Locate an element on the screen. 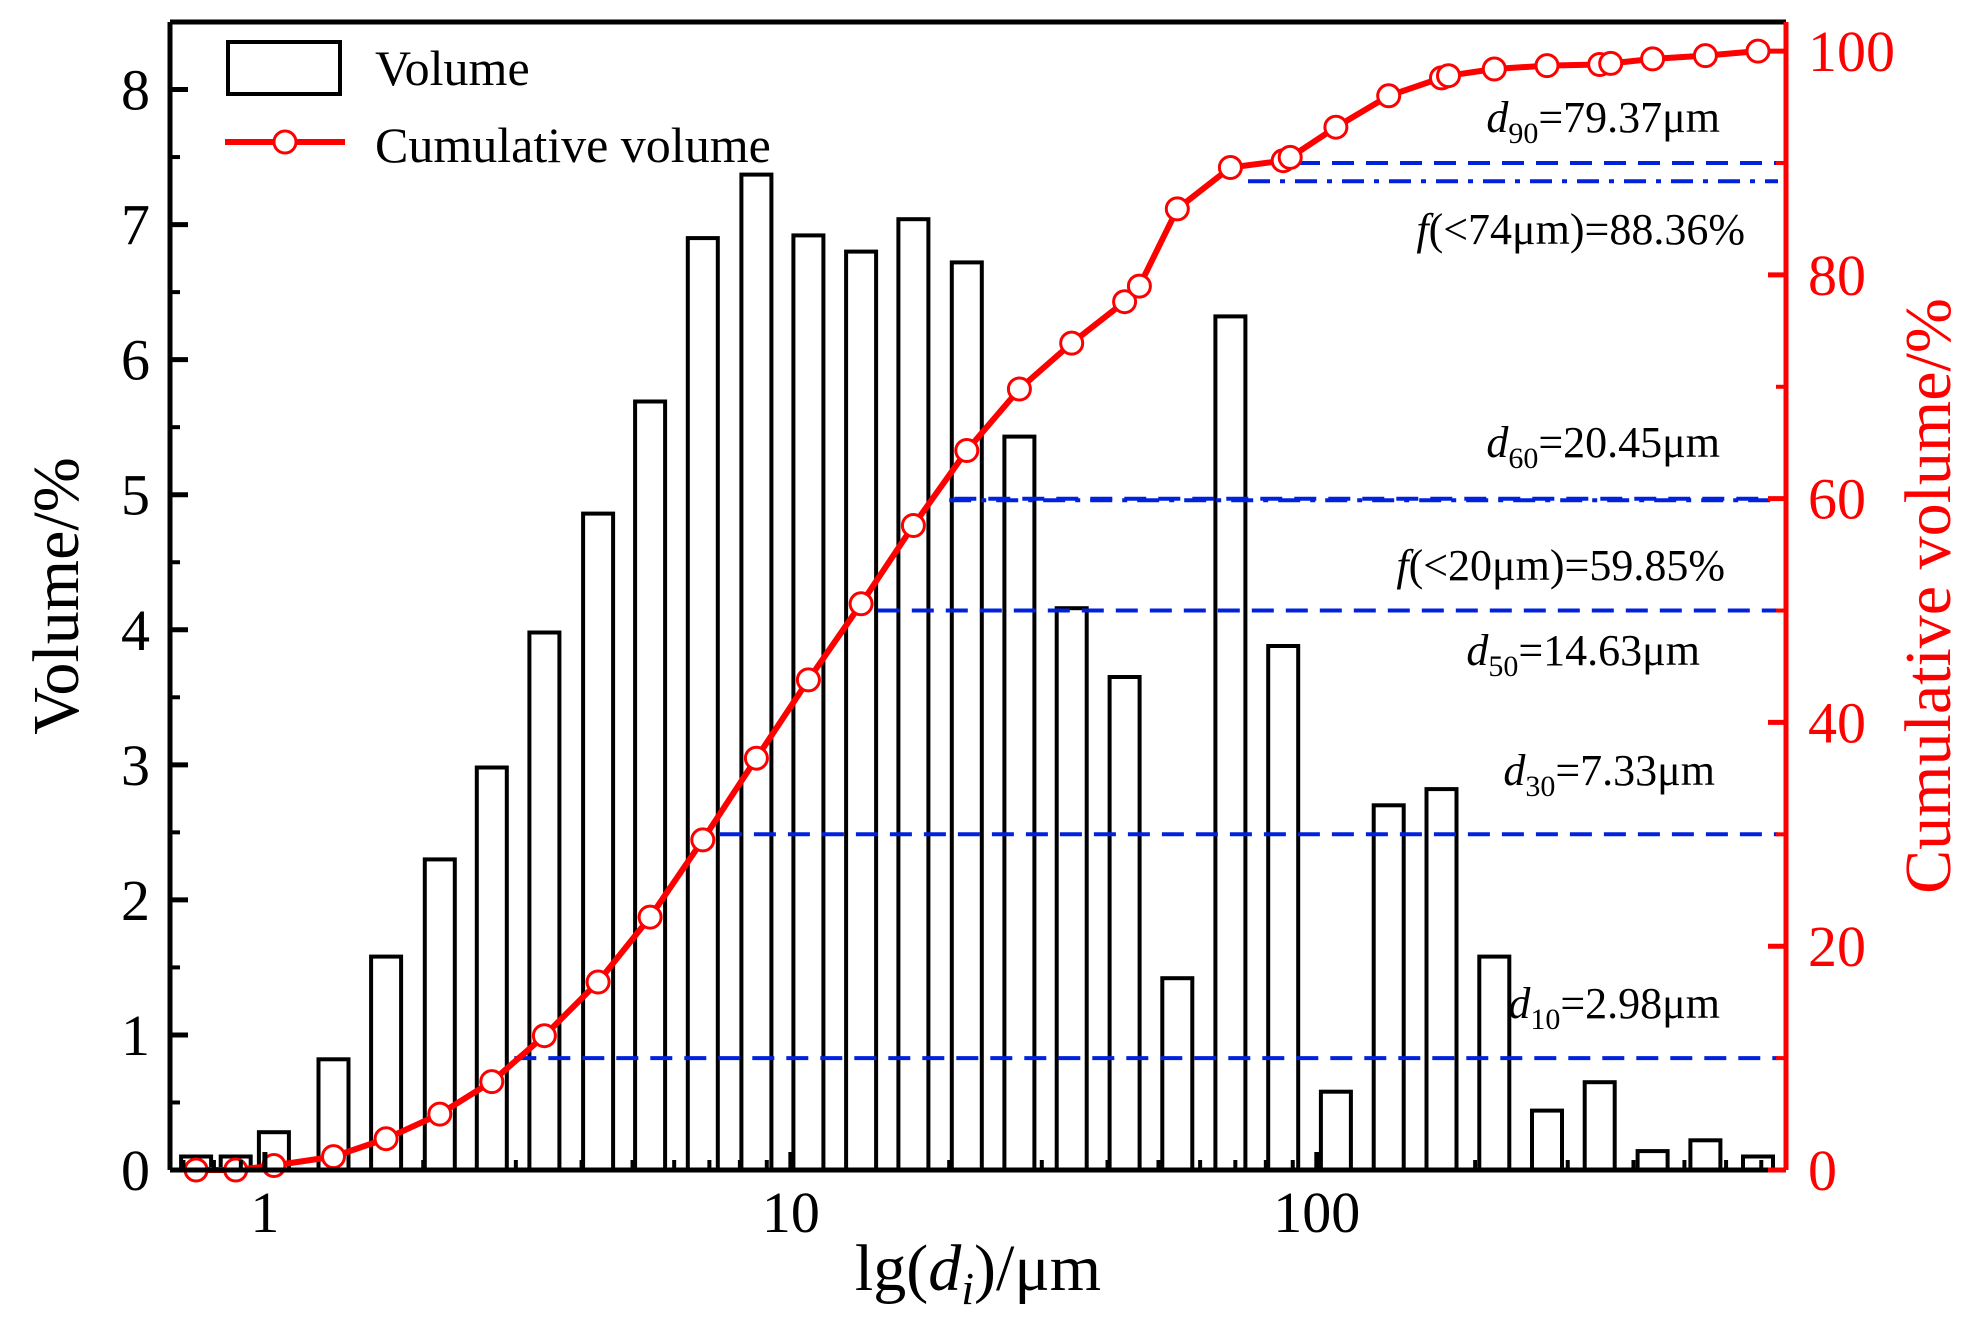 Image resolution: width=1982 pixels, height=1335 pixels. legend-cumulative-label: Cumulative volume is located at coordinates (573, 145).